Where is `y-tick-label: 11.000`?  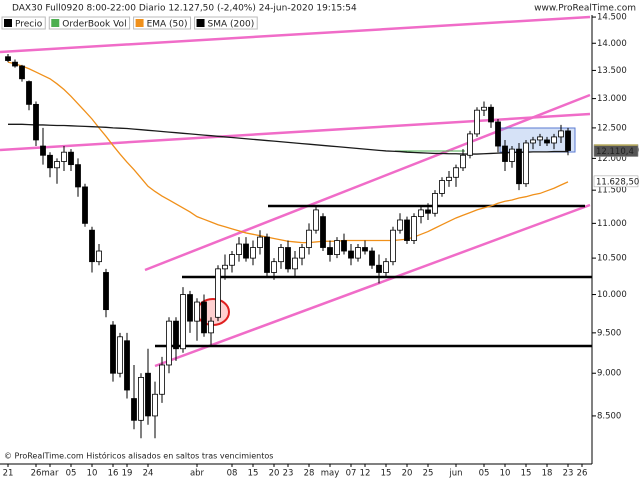
y-tick-label: 11.000 is located at coordinates (612, 224).